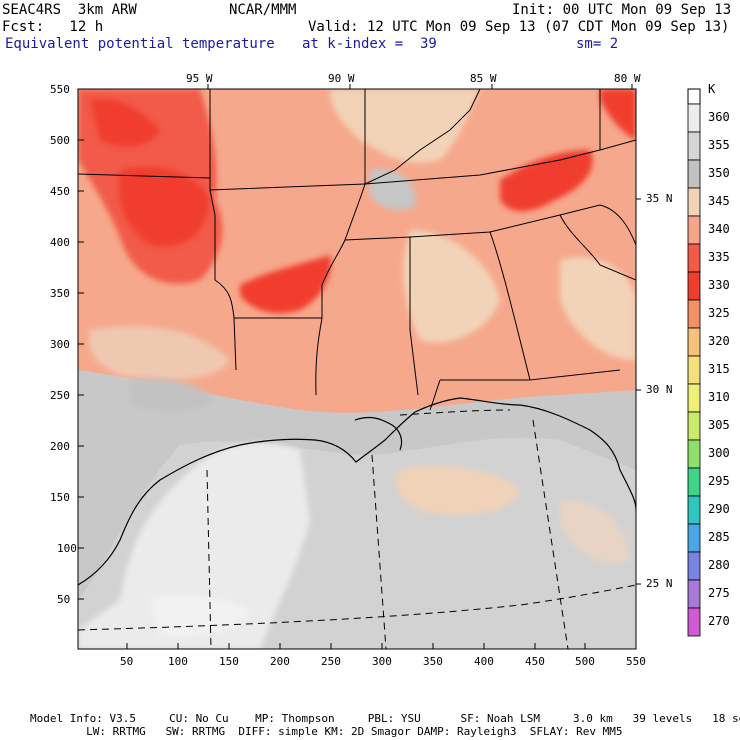 The height and width of the screenshot is (740, 740). I want to click on init-time: Init: 00 UTC Mon 09 Sep 13, so click(622, 10).